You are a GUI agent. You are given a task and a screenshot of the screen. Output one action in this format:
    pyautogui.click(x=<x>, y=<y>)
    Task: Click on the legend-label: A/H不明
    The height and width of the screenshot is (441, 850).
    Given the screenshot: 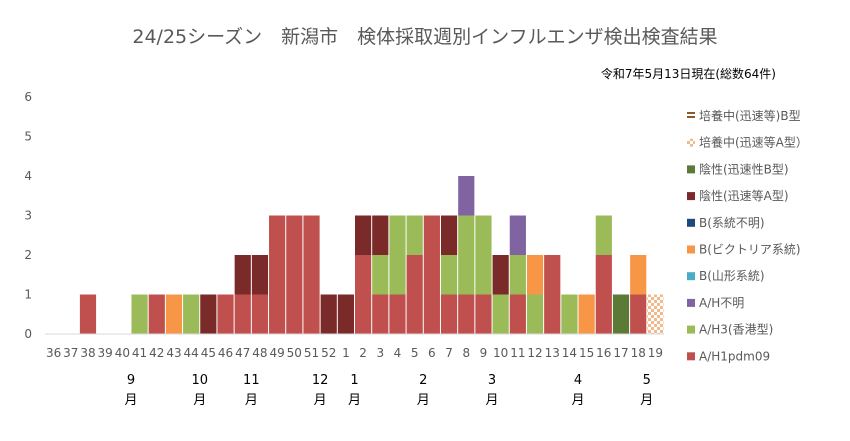 What is the action you would take?
    pyautogui.click(x=721, y=303)
    